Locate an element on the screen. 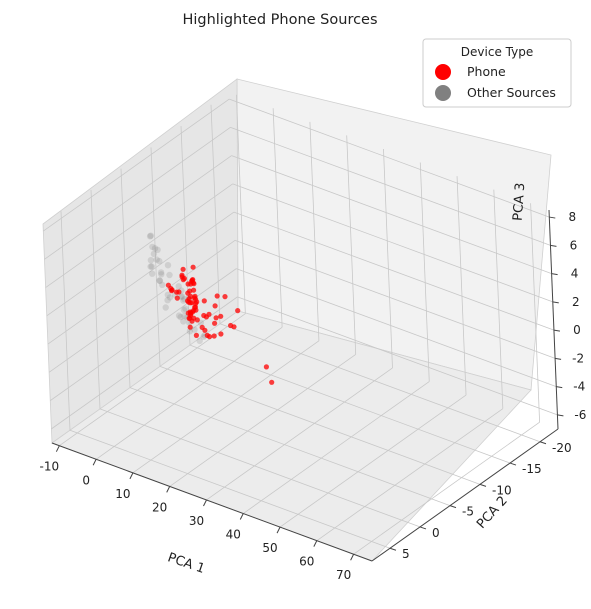 The height and width of the screenshot is (609, 591). legend-marker-other is located at coordinates (443, 93).